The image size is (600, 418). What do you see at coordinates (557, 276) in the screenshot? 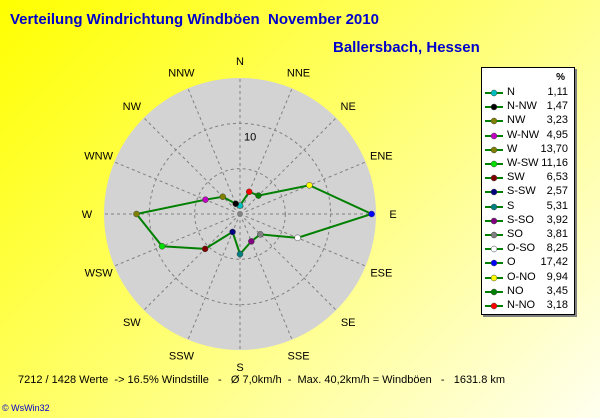
I see `legend-value: 9,94` at bounding box center [557, 276].